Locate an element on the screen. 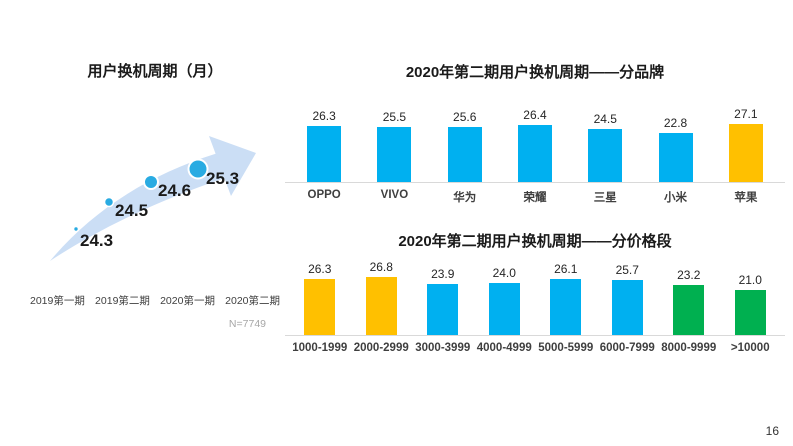  bar-value-label: 26.4 is located at coordinates (535, 115).